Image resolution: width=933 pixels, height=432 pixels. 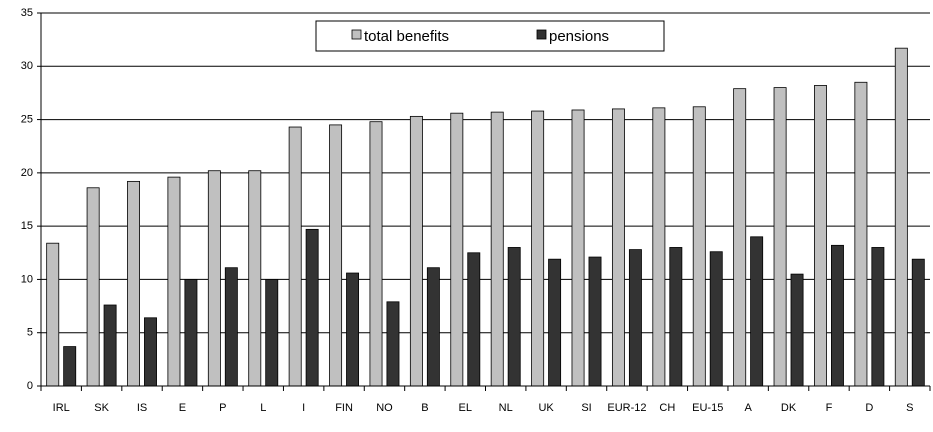 What do you see at coordinates (909, 408) in the screenshot?
I see `x-tick-label: S` at bounding box center [909, 408].